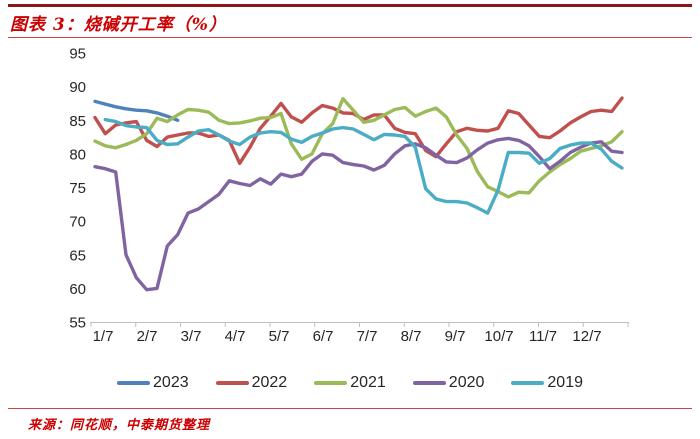 The width and height of the screenshot is (700, 439). I want to click on x-axis-tick-label: 3/7, so click(191, 336).